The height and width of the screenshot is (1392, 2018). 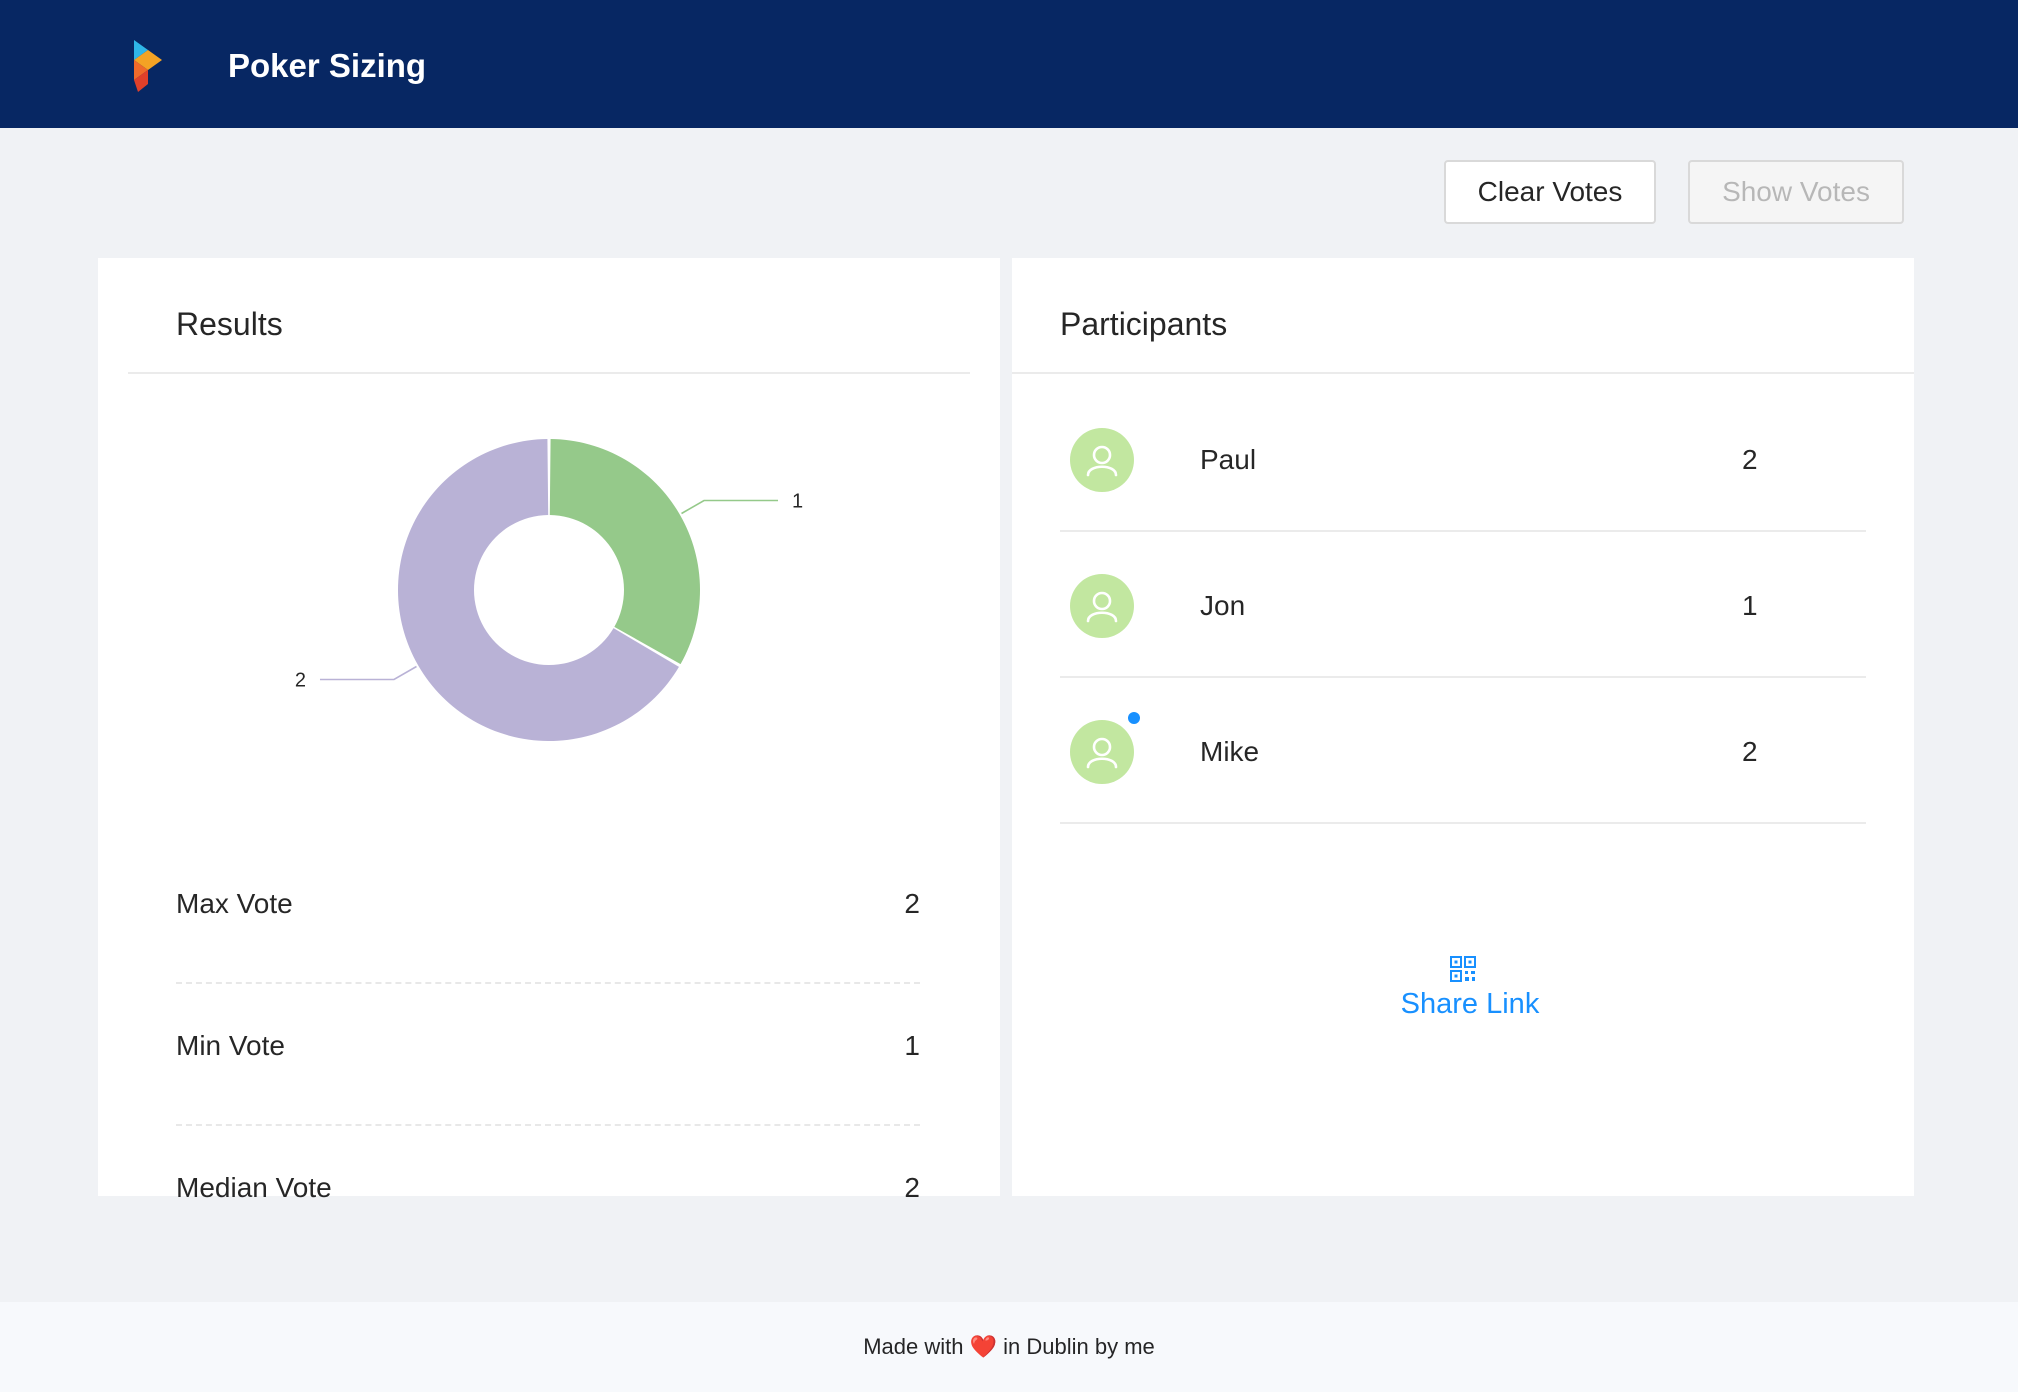 What do you see at coordinates (230, 1045) in the screenshot?
I see `stat-label: Min Vote` at bounding box center [230, 1045].